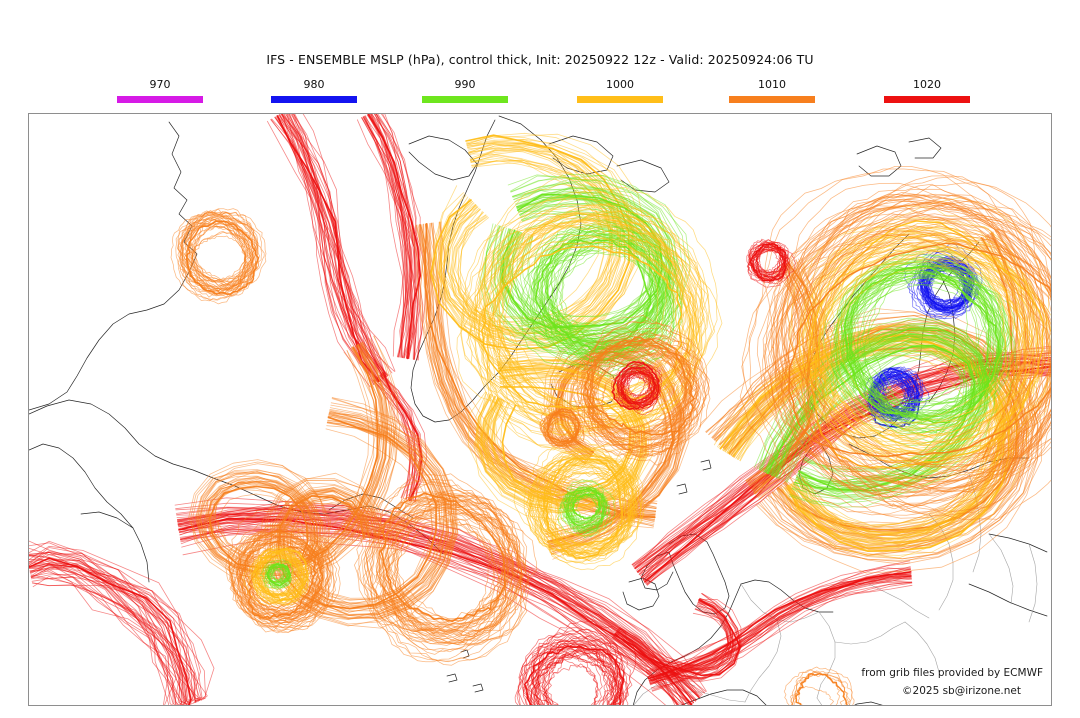  What do you see at coordinates (780, 631) in the screenshot?
I see `contour-europe-ridge-band` at bounding box center [780, 631].